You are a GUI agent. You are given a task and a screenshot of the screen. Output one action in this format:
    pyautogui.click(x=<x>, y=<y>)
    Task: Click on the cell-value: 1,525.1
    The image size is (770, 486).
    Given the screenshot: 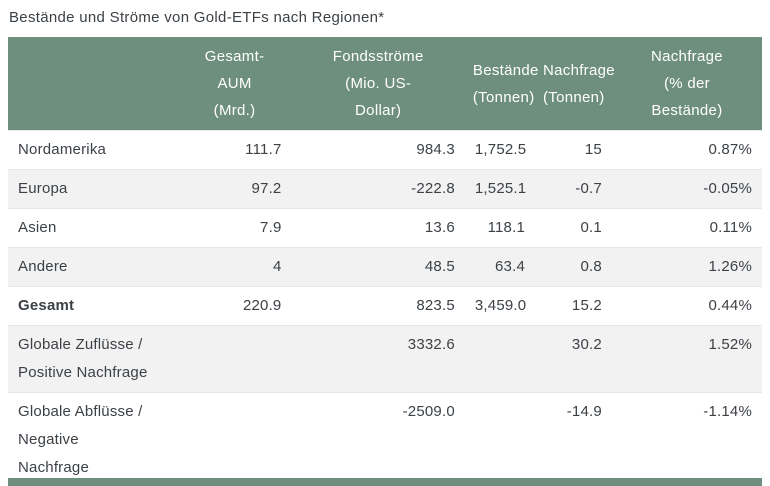 What is the action you would take?
    pyautogui.click(x=500, y=188)
    